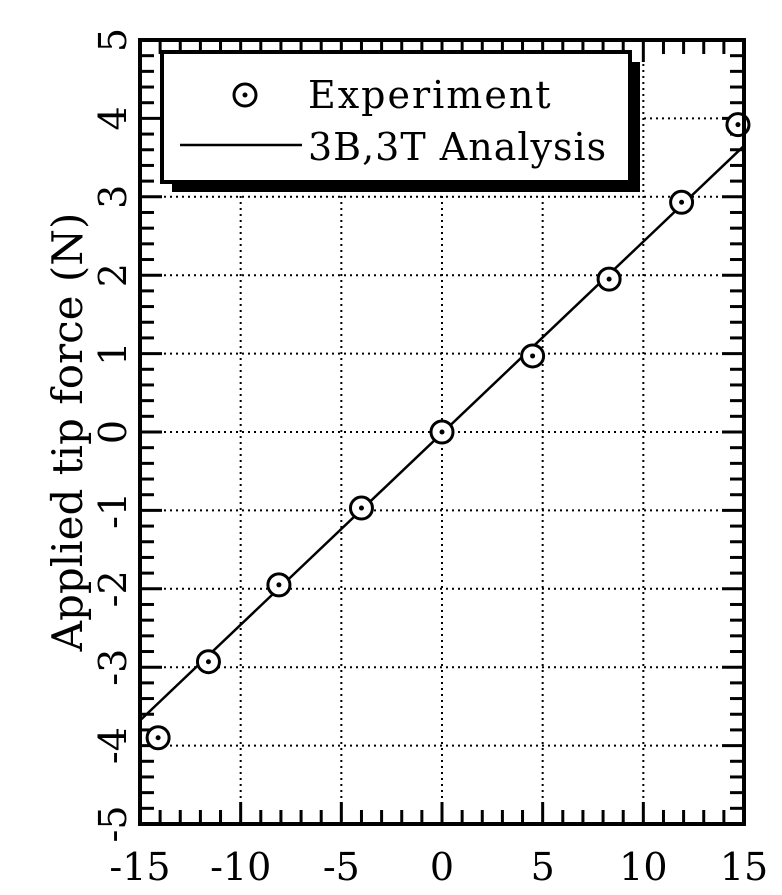 The width and height of the screenshot is (782, 895). Describe the element at coordinates (67, 433) in the screenshot. I see `y-axis-label: Applied tip force (N)` at that location.